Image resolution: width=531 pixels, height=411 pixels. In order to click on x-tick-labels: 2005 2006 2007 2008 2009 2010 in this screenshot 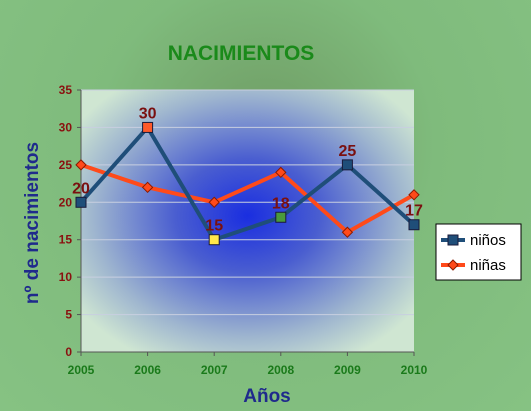, I will do `click(248, 364)`.